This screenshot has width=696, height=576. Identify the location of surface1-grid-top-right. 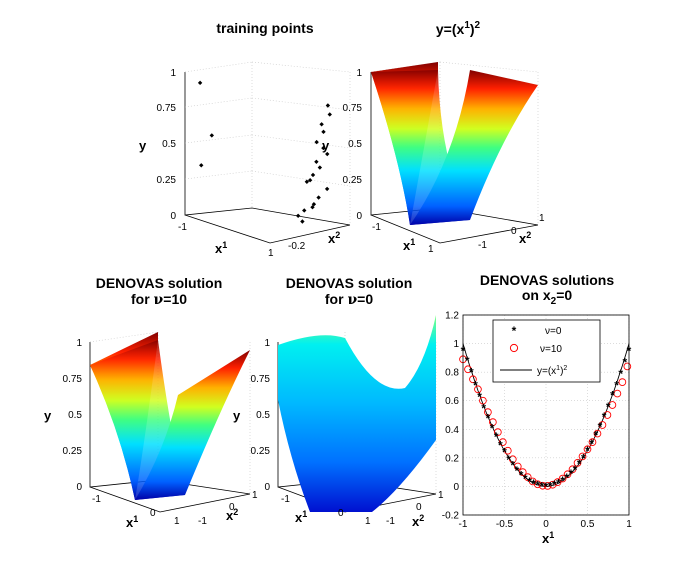
(489, 67).